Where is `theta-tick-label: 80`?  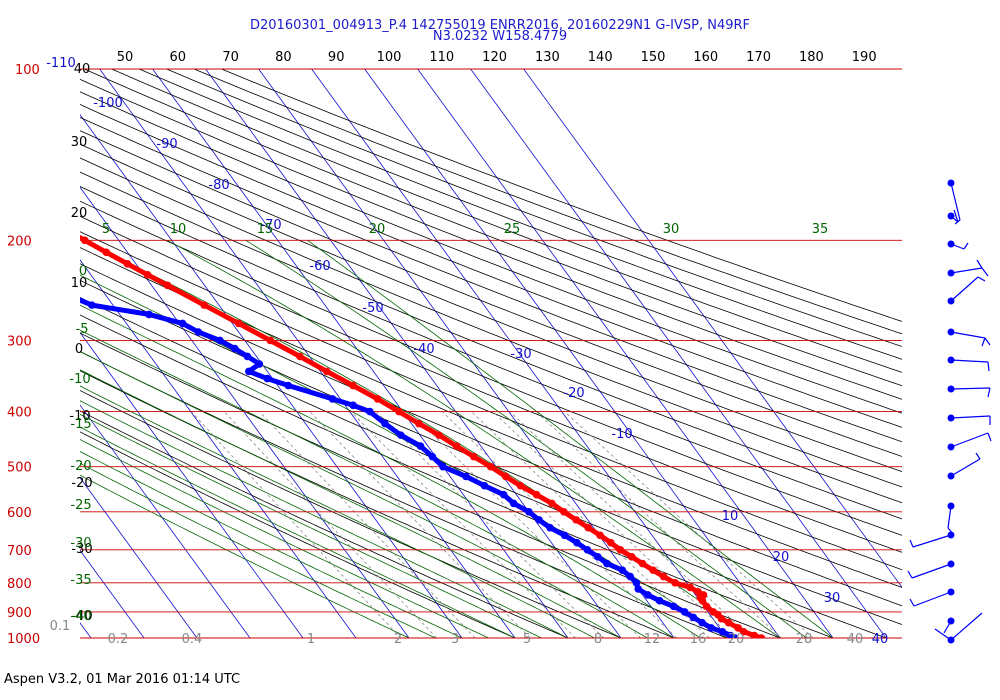 theta-tick-label: 80 is located at coordinates (283, 57).